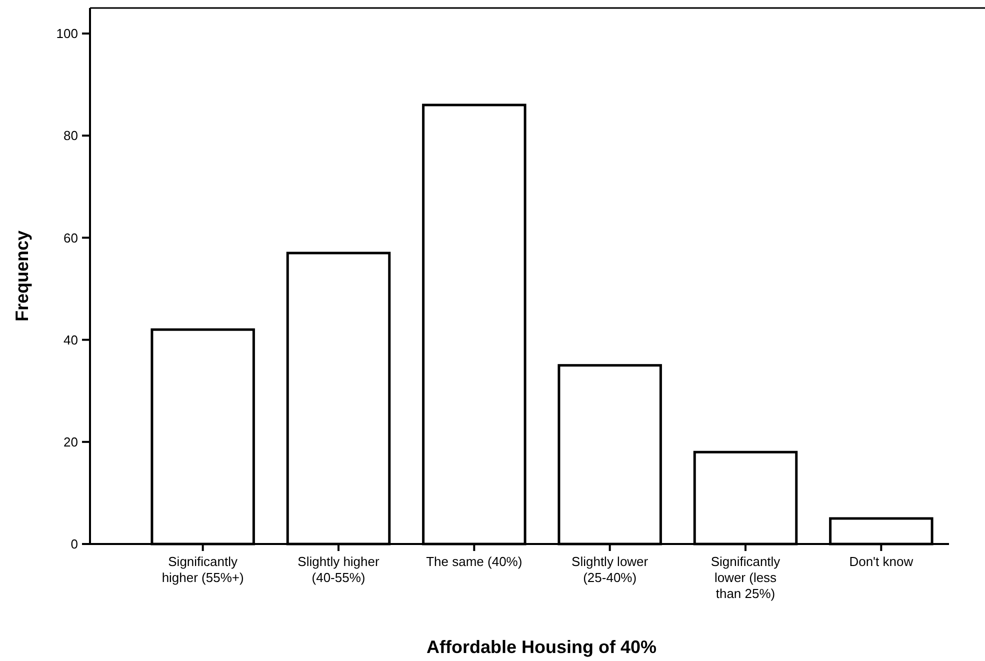  I want to click on x-tick-label: The same (40%), so click(474, 561).